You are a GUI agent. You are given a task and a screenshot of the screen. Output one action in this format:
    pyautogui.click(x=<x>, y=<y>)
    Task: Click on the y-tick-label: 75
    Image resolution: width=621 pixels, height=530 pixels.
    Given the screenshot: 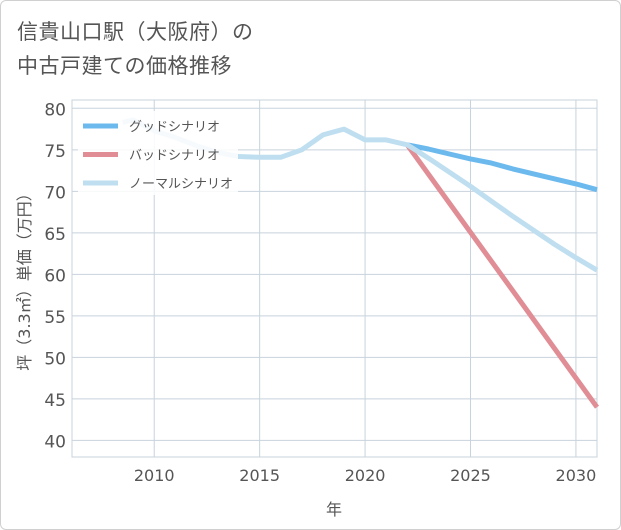 What is the action you would take?
    pyautogui.click(x=55, y=152)
    